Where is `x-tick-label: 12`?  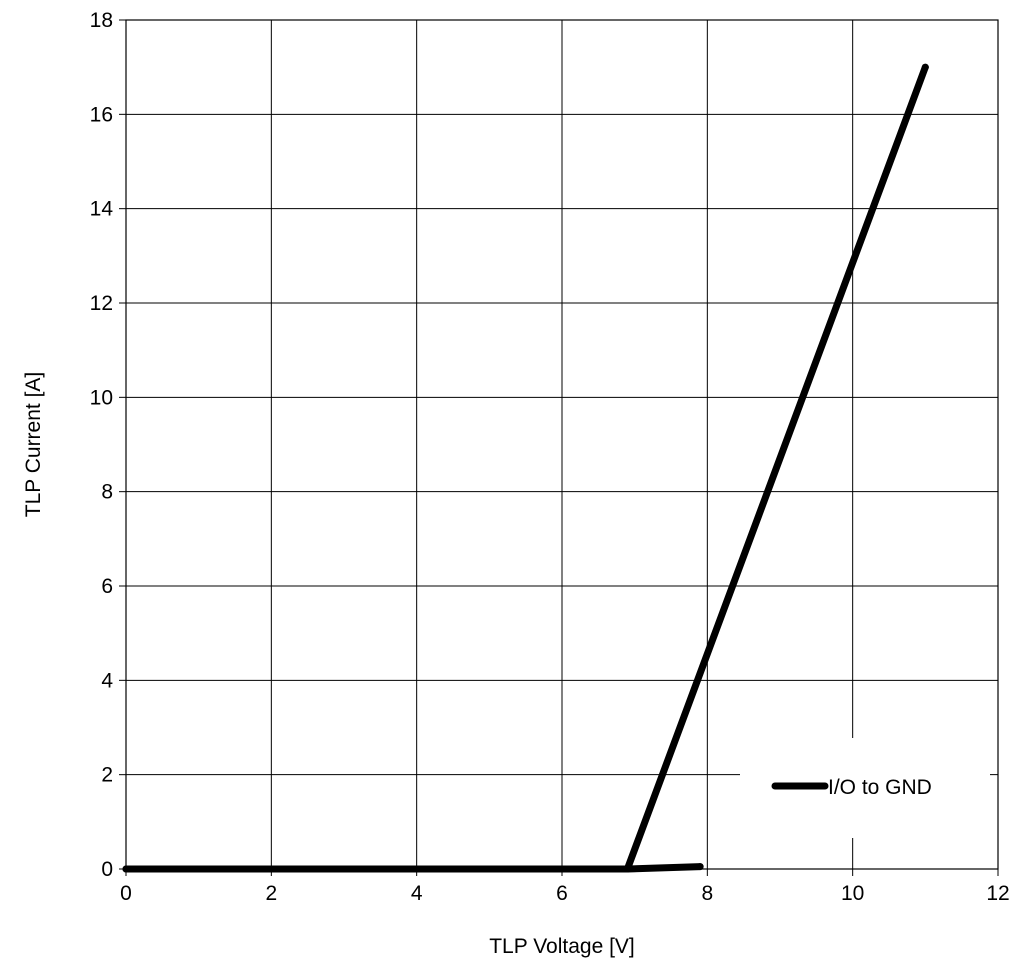
x-tick-label: 12 is located at coordinates (997, 893).